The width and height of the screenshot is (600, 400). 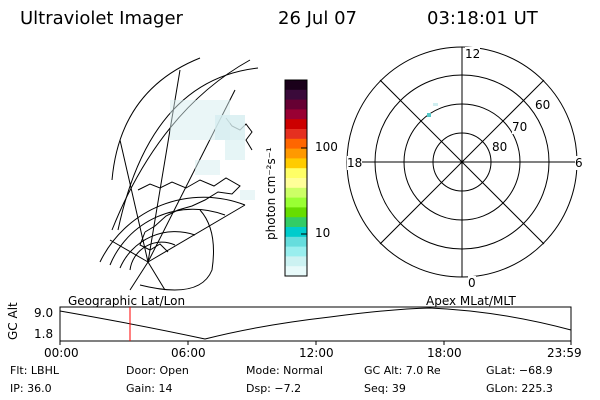 I want to click on timeline-tick-0600: 06:00, so click(x=188, y=353).